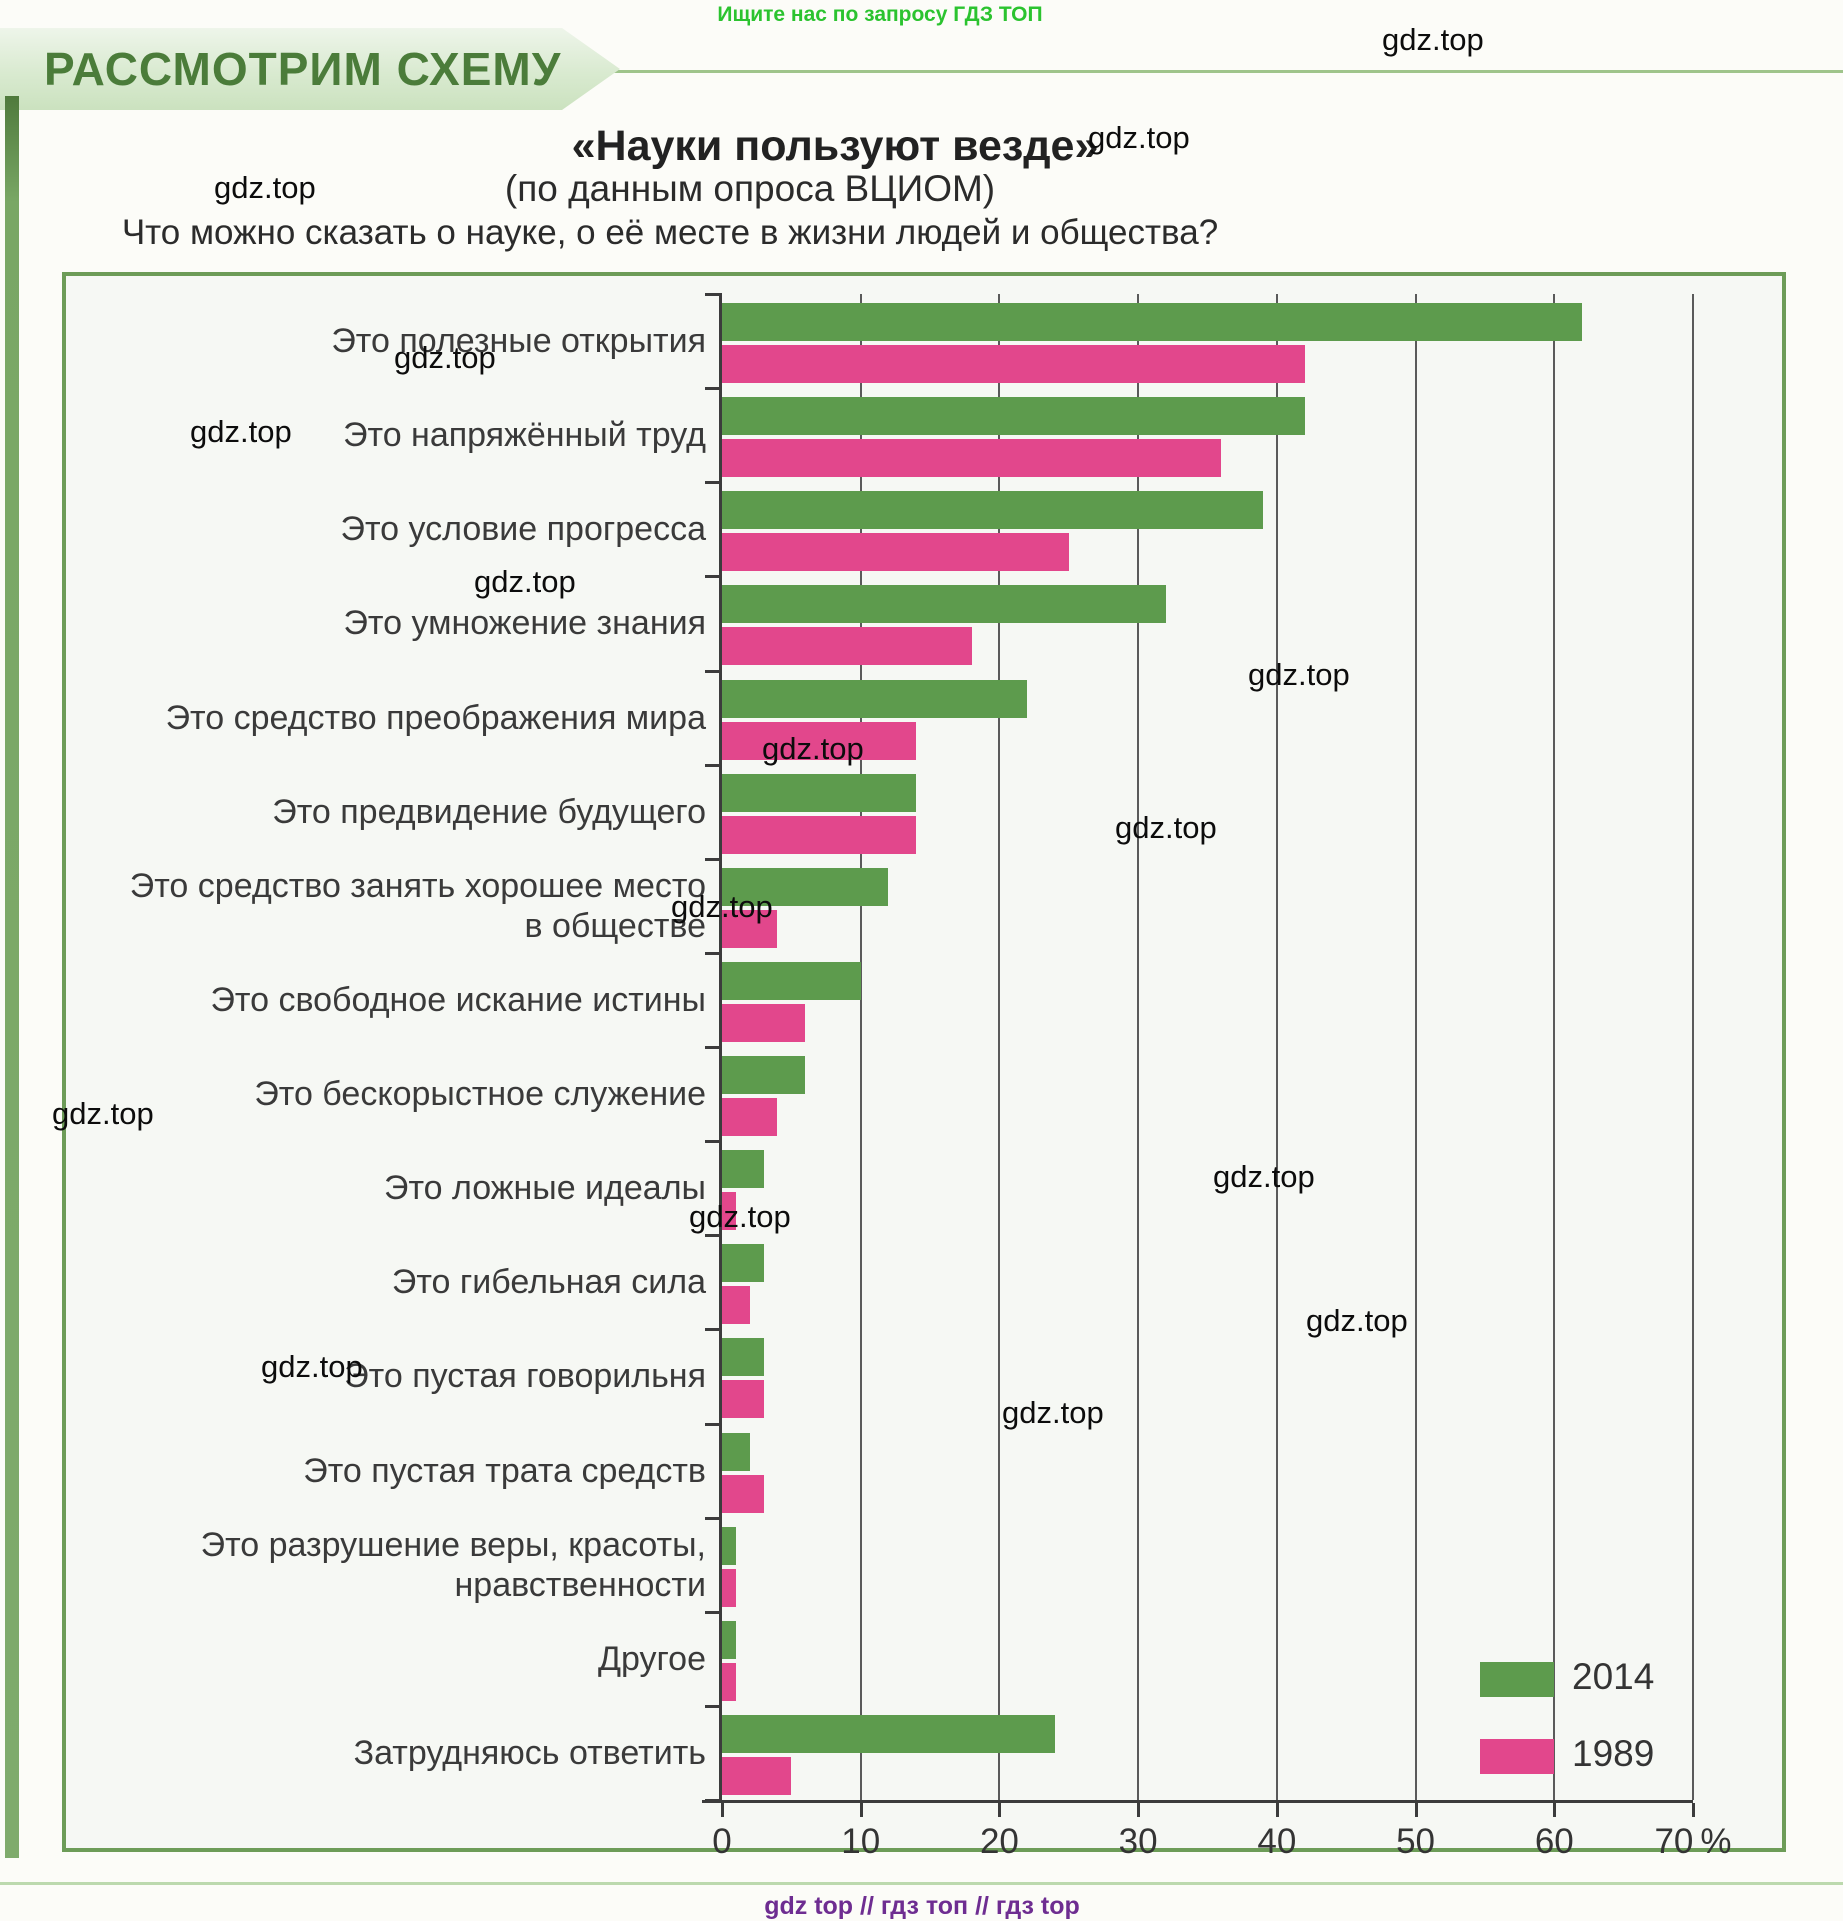  I want to click on bar-2014-row7, so click(805, 886).